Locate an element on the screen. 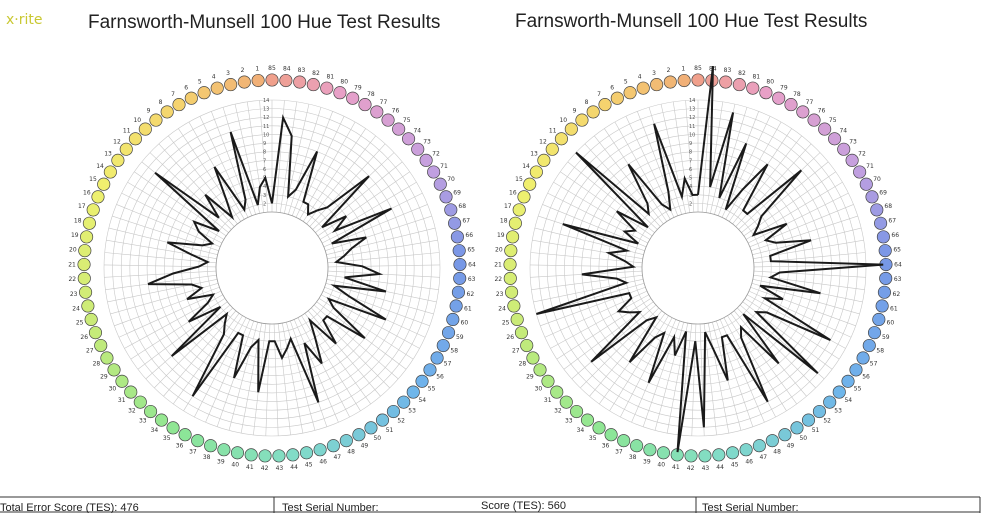 This screenshot has width=1000, height=513. left-total-error-score: Total Error Score (TES): 476 is located at coordinates (69, 507).